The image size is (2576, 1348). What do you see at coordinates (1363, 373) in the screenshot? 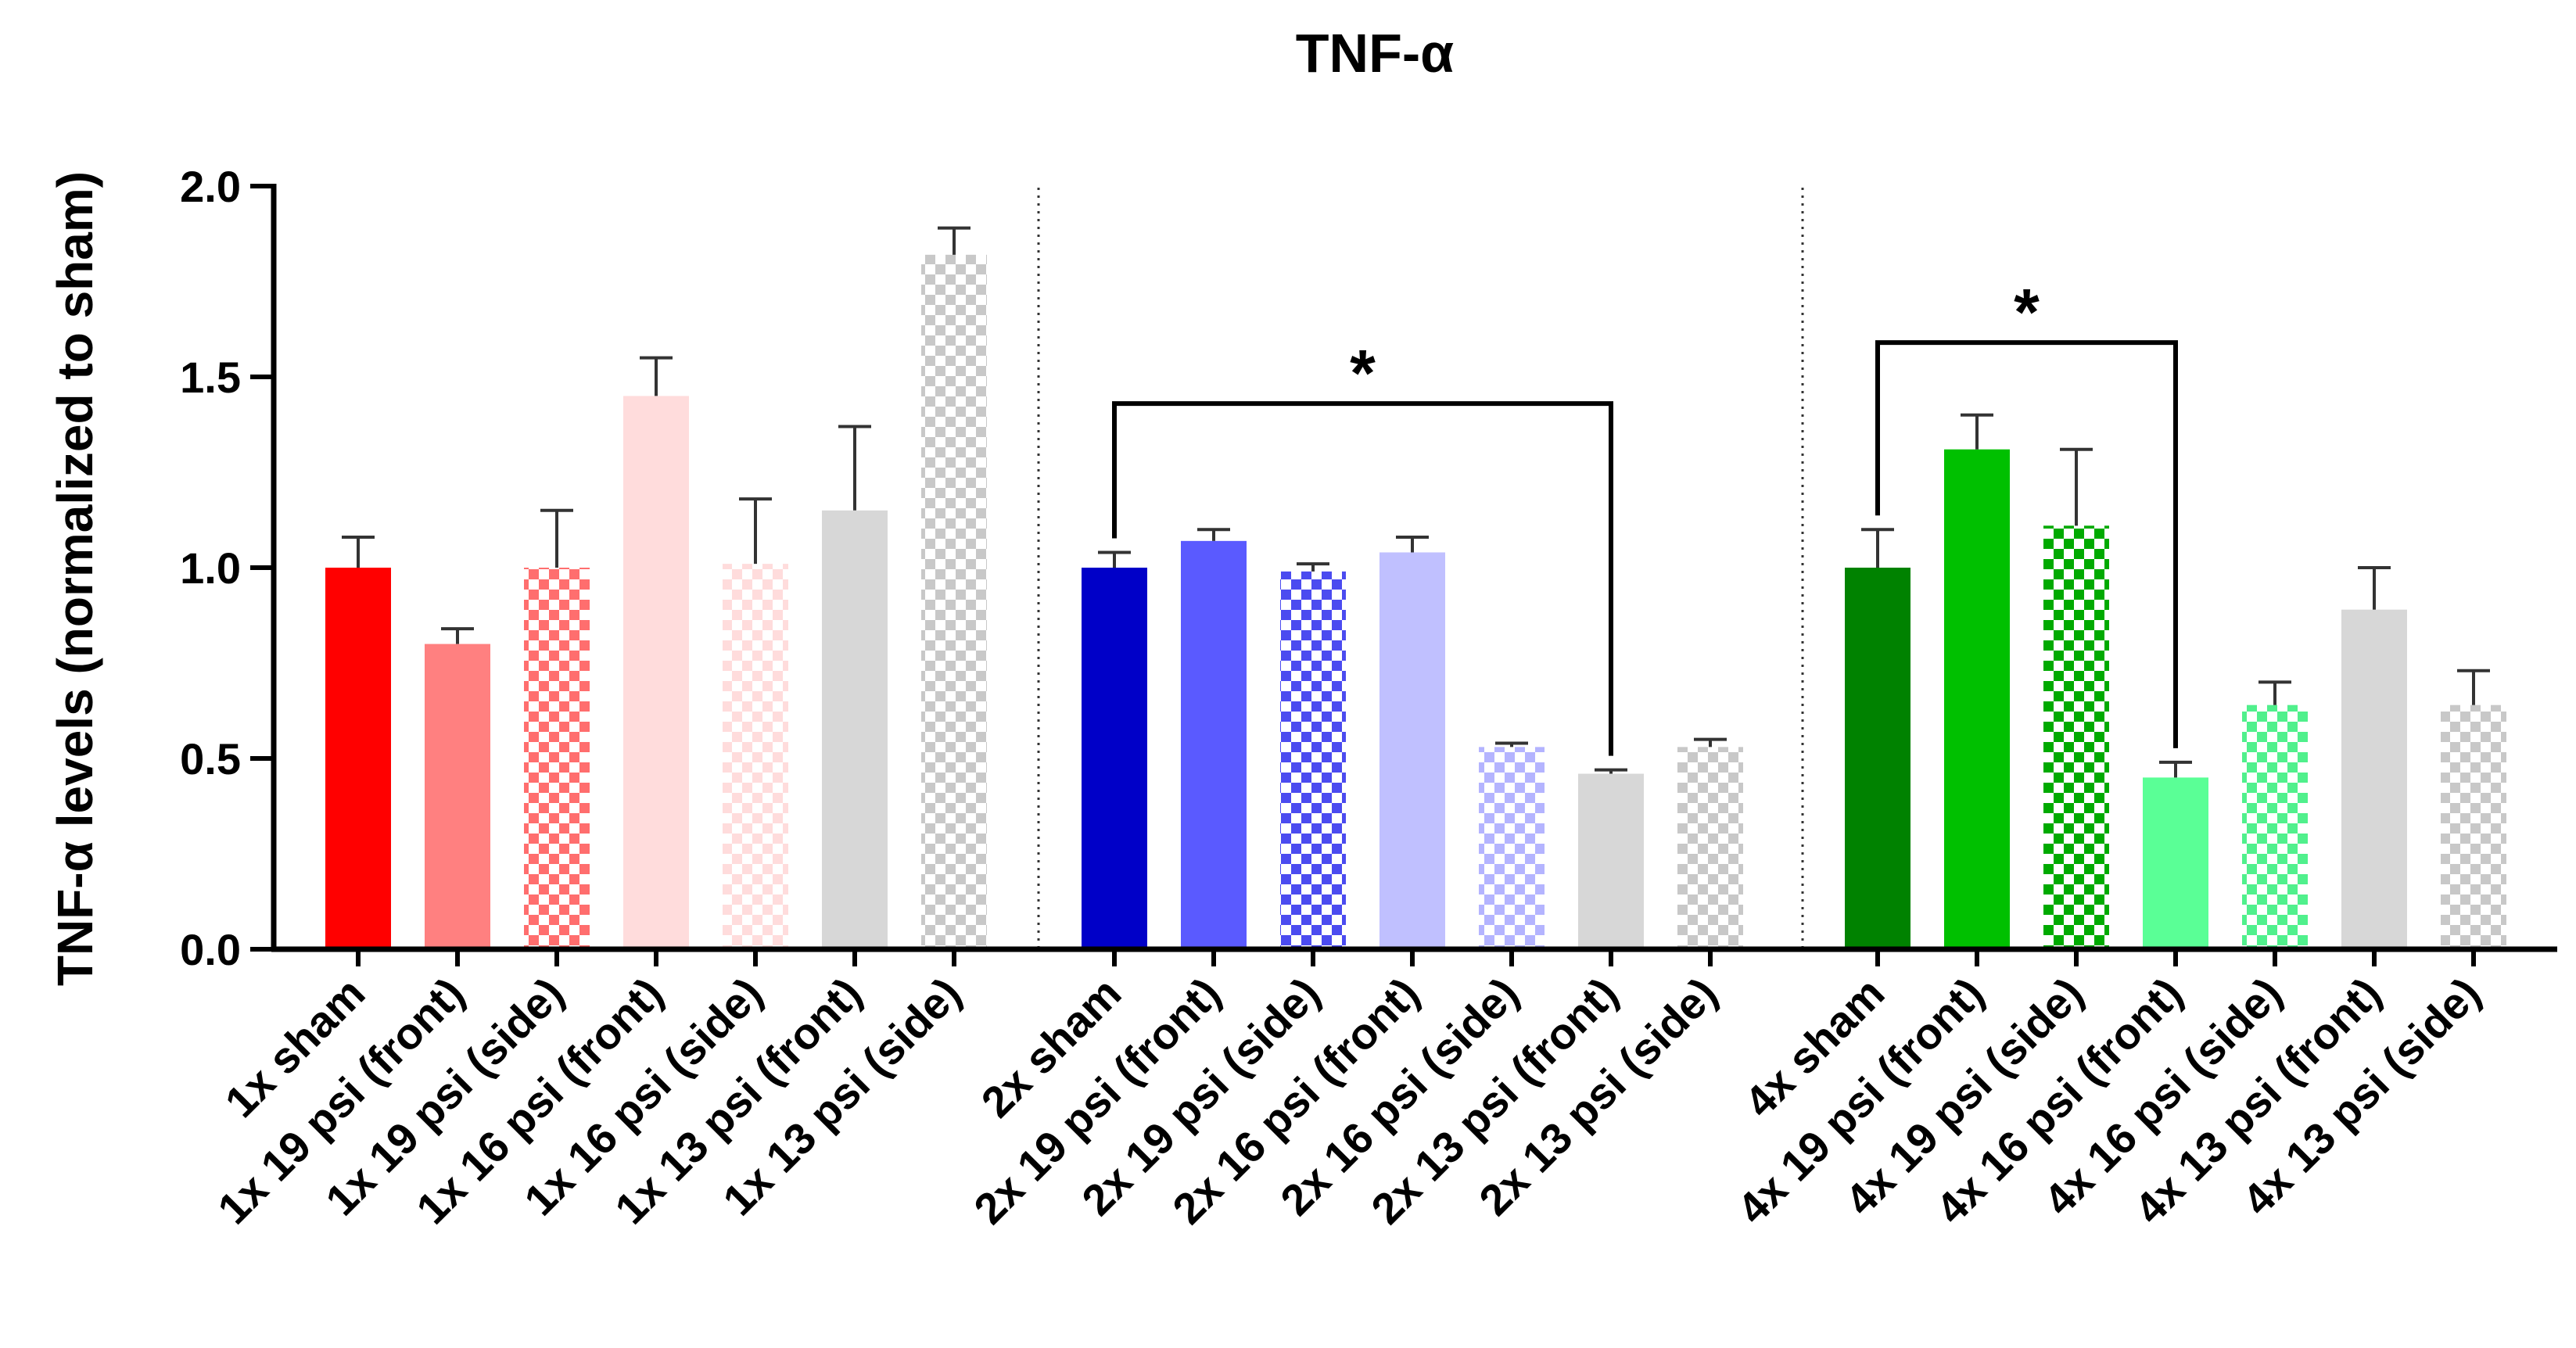
I see `significance-star-1: *` at bounding box center [1363, 373].